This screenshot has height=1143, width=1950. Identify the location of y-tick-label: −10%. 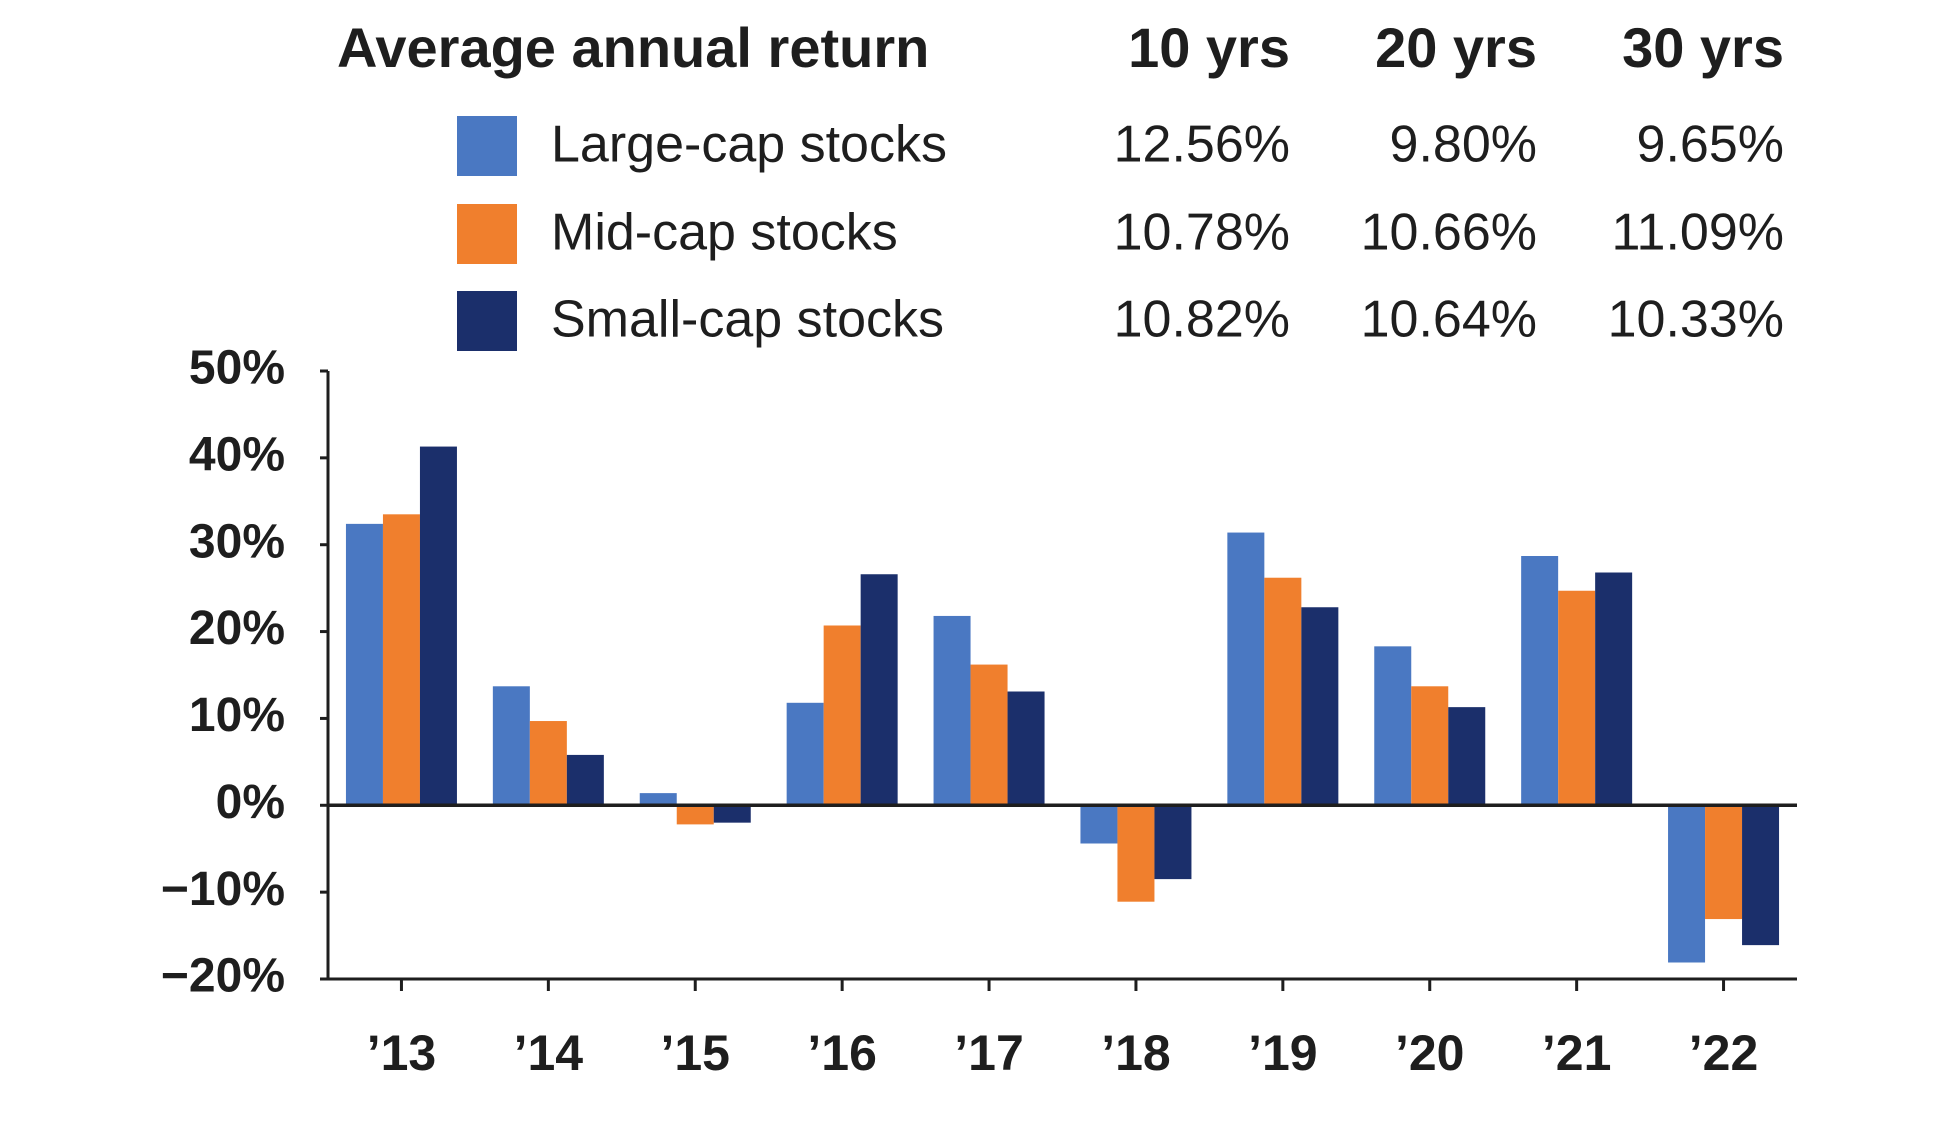
(223, 889).